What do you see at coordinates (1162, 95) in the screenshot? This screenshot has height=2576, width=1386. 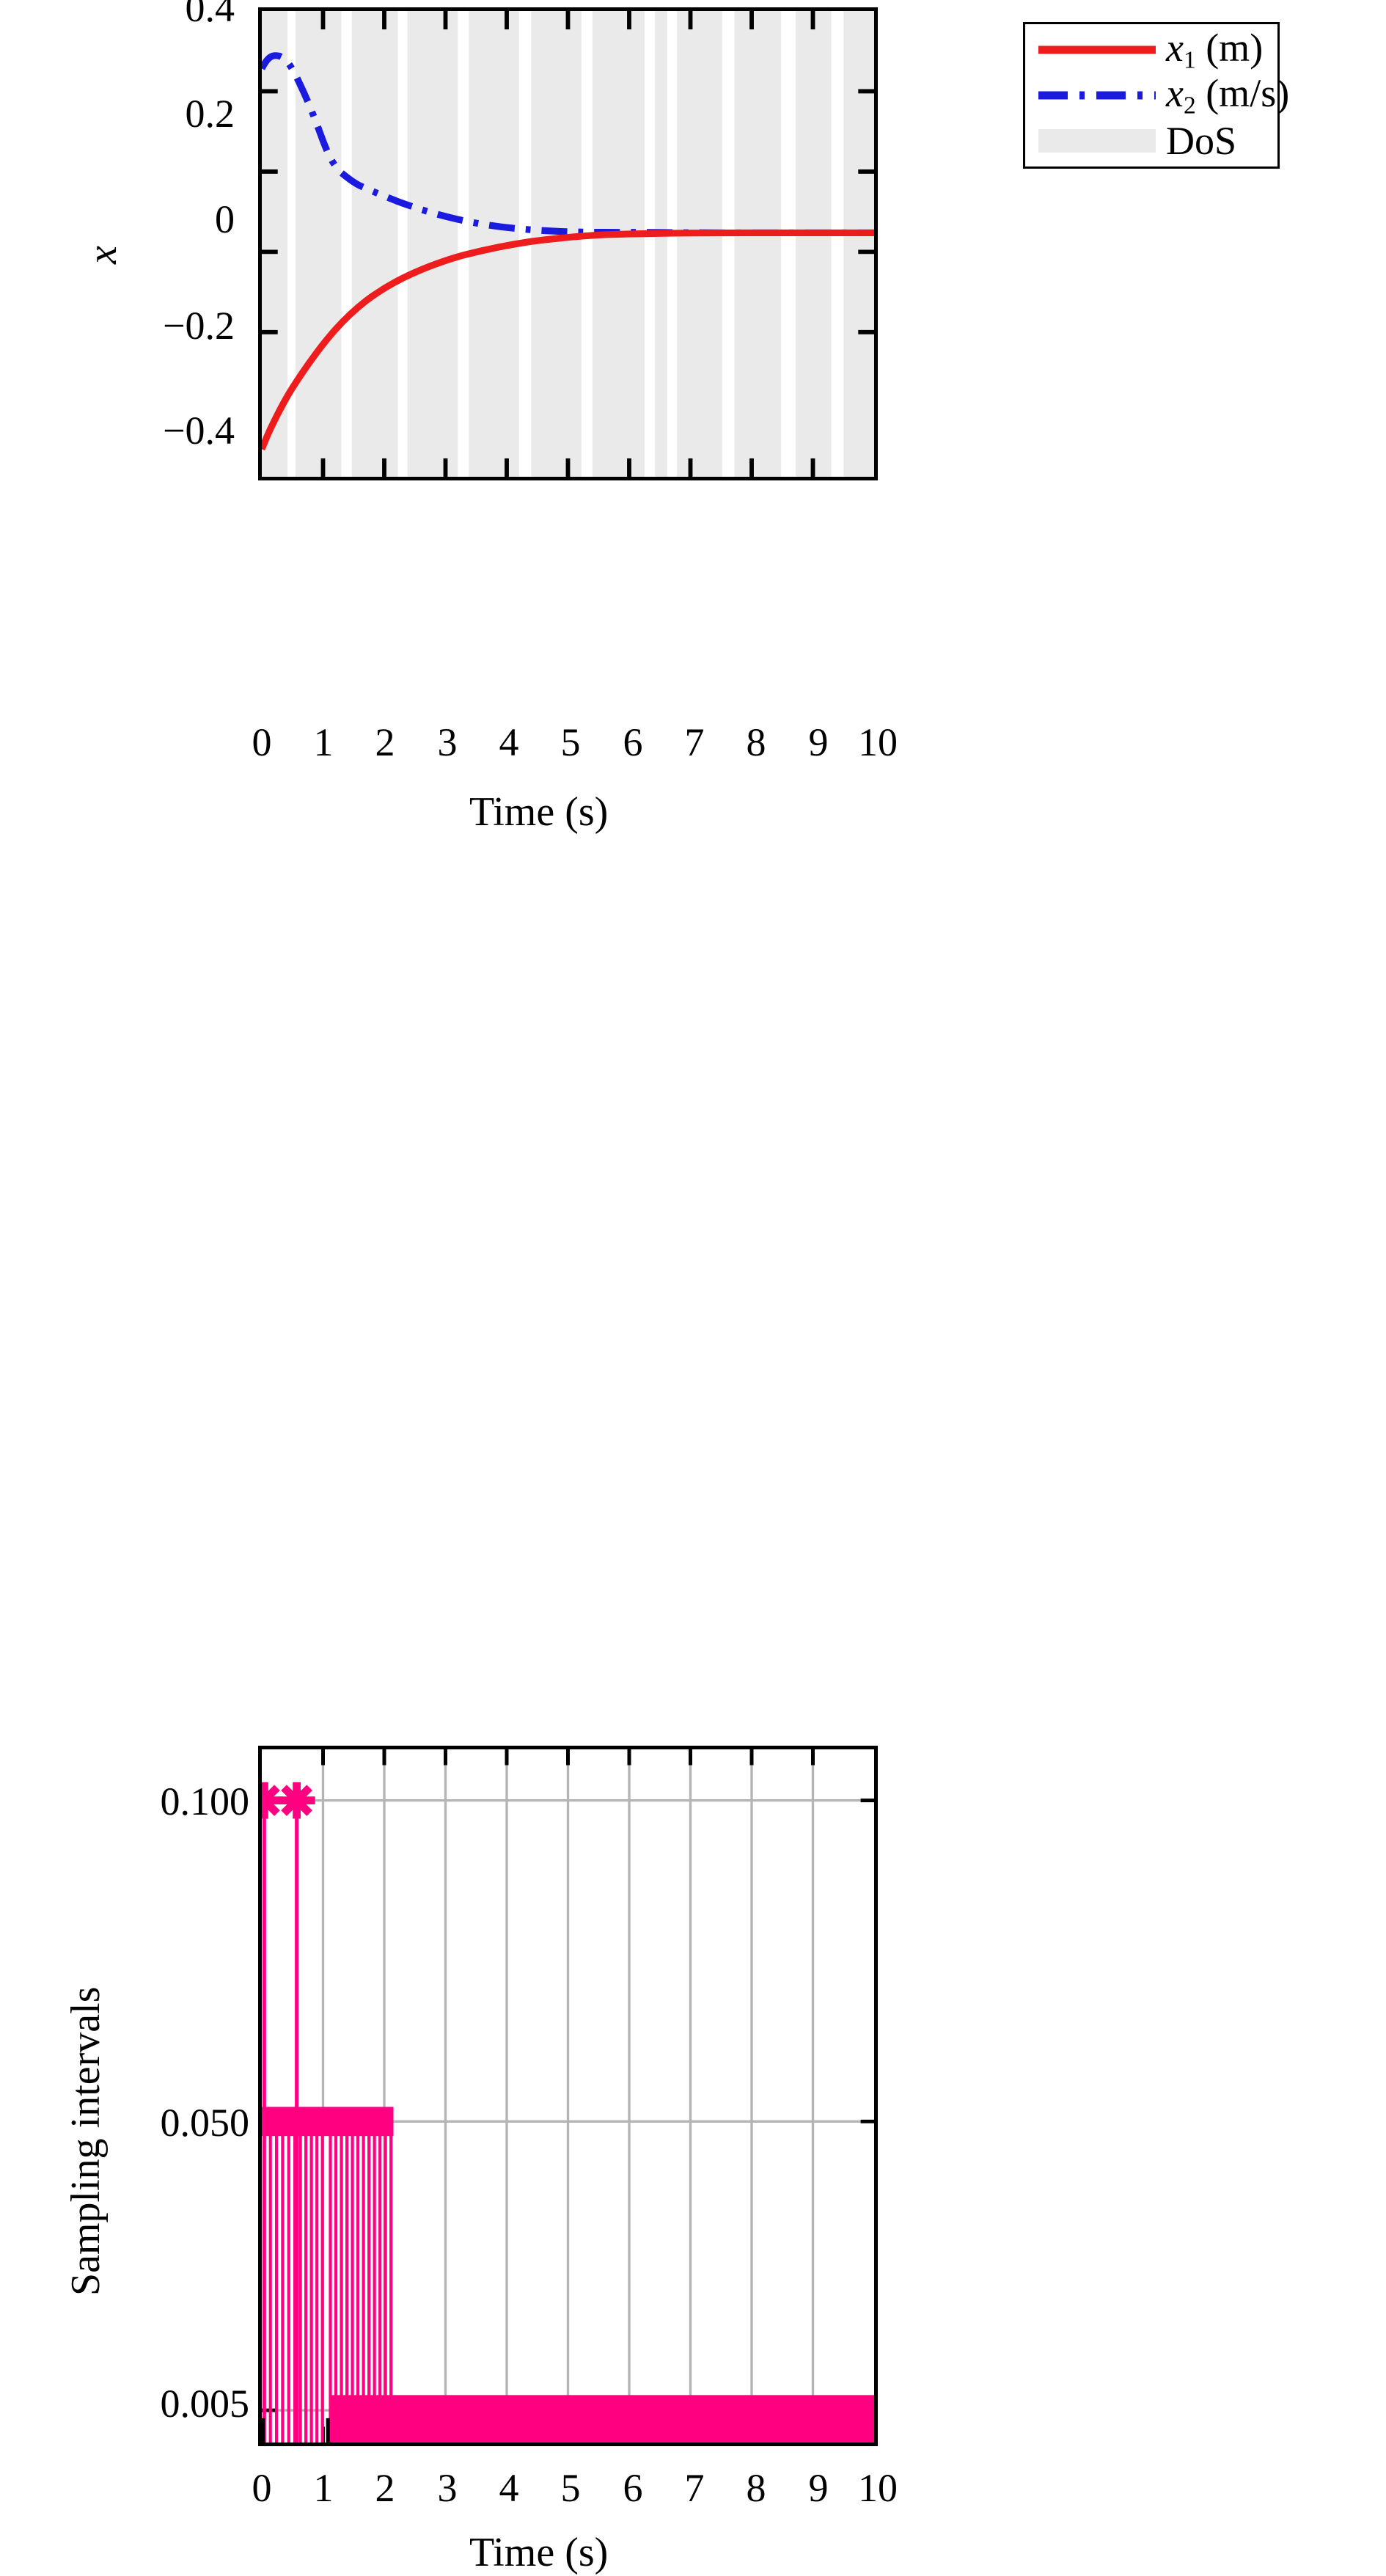 I see `legend-item-x2: x2 (m/s)` at bounding box center [1162, 95].